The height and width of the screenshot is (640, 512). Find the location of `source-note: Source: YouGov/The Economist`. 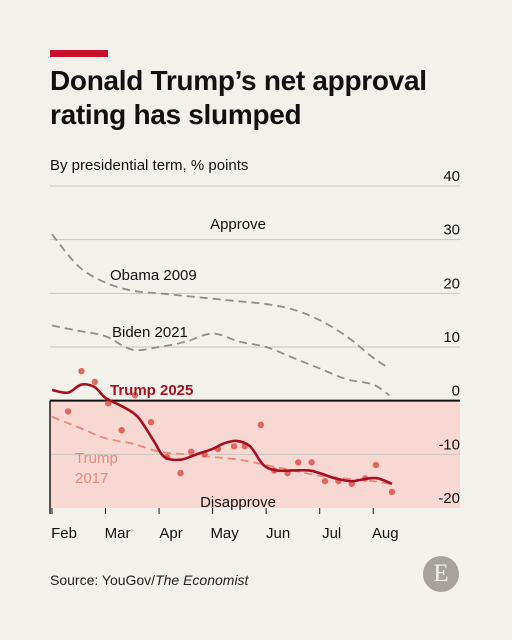

source-note: Source: YouGov/The Economist is located at coordinates (149, 580).